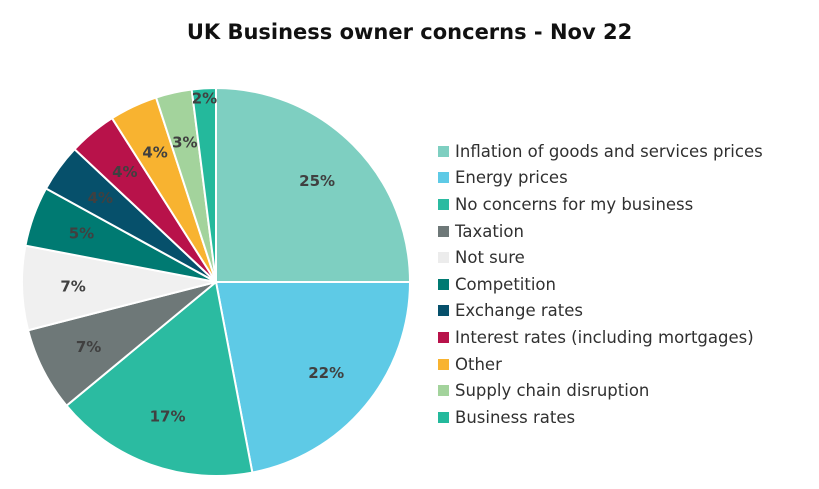 The image size is (819, 489). Describe the element at coordinates (515, 417) in the screenshot. I see `legend-label: Business rates` at that location.